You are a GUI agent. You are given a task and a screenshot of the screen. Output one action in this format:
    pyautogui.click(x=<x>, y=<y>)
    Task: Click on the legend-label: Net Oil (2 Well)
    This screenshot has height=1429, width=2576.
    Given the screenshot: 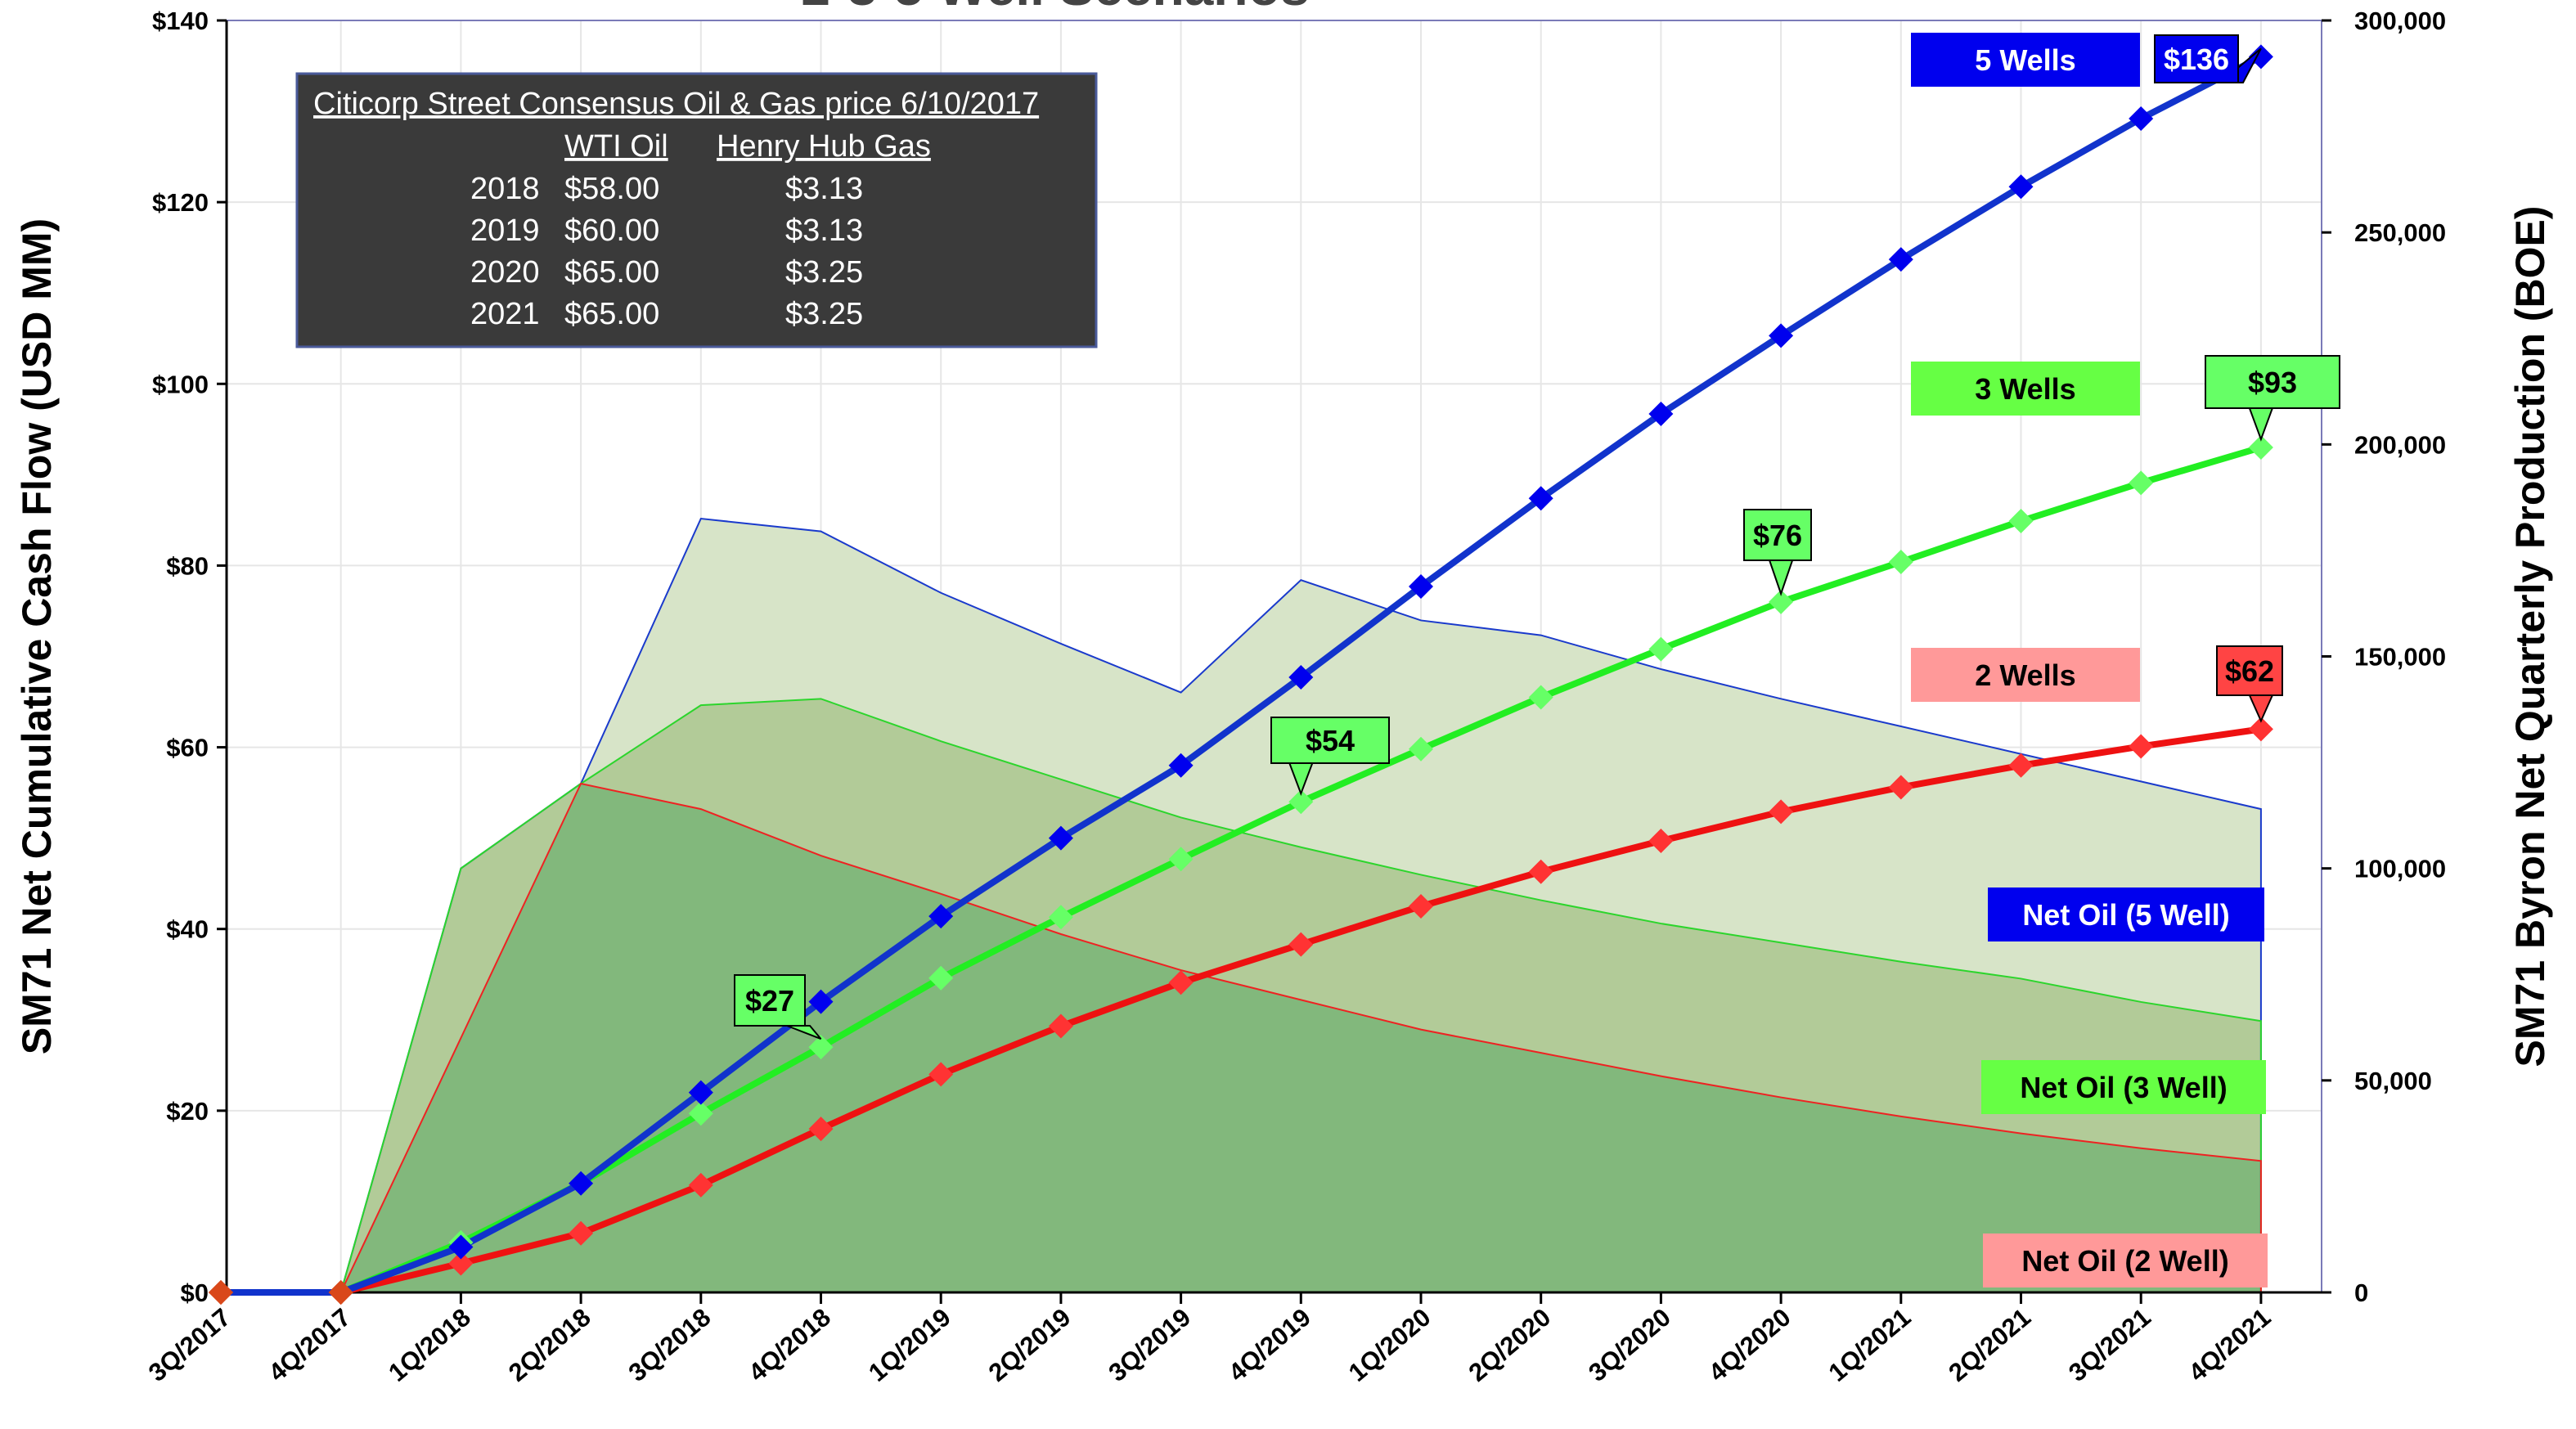 What is the action you would take?
    pyautogui.click(x=2124, y=1261)
    